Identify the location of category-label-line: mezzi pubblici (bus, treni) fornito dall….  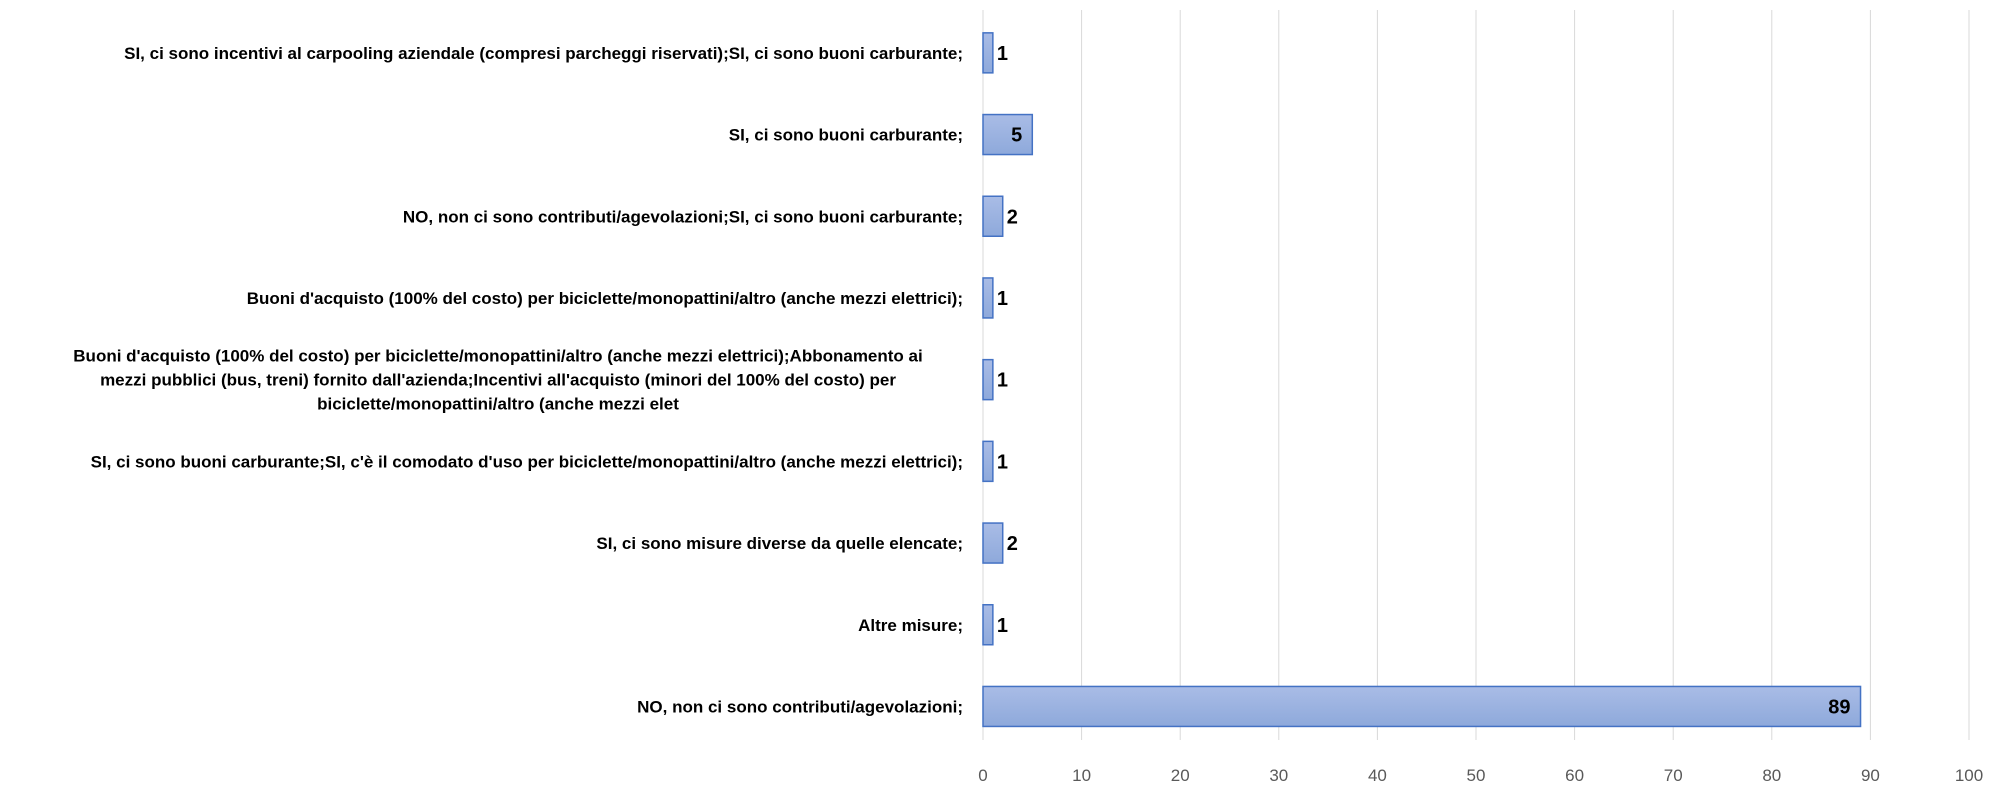
(498, 380).